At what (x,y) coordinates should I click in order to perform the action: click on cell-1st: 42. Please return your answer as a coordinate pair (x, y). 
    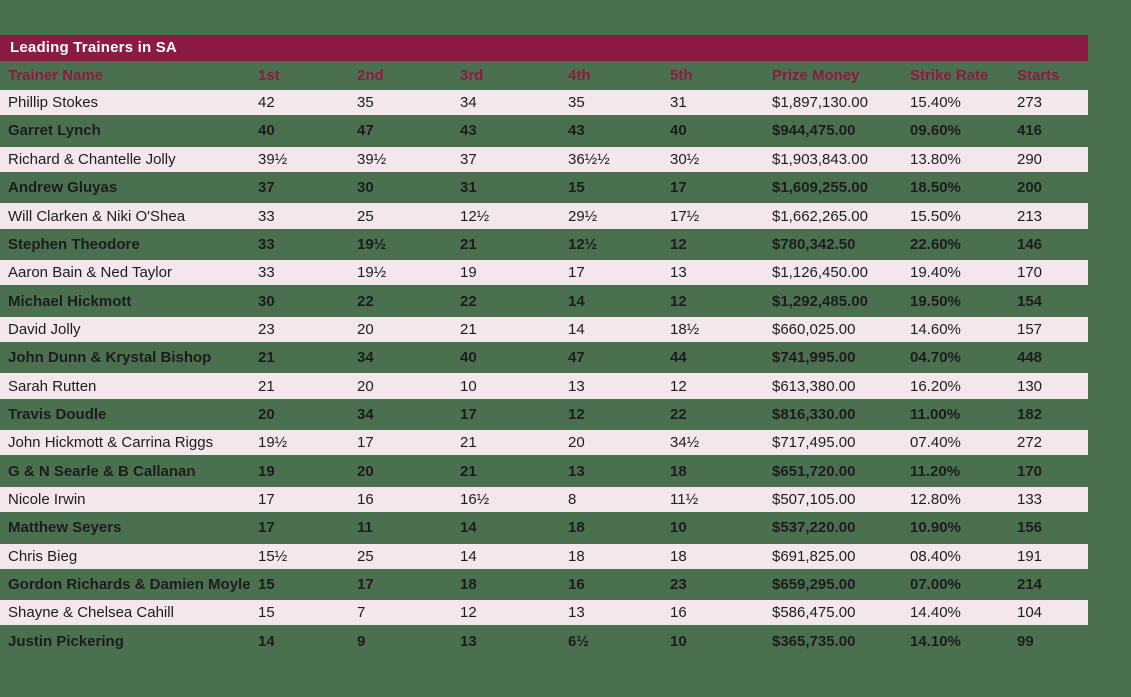
    Looking at the image, I should click on (266, 103).